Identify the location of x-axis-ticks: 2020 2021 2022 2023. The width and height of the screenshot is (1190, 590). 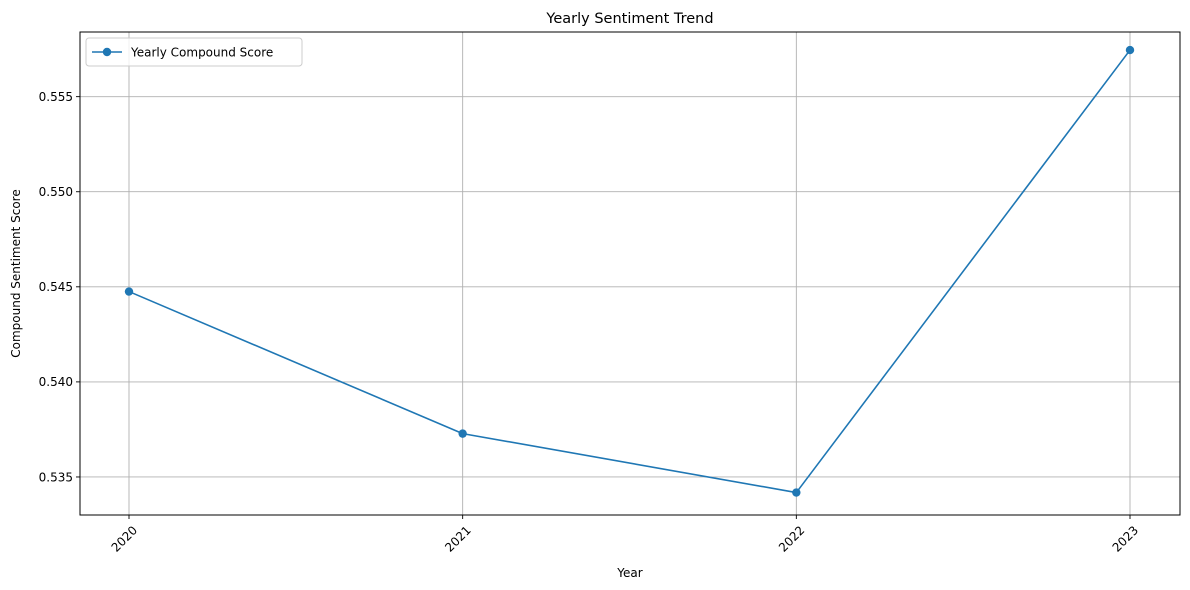
(625, 535).